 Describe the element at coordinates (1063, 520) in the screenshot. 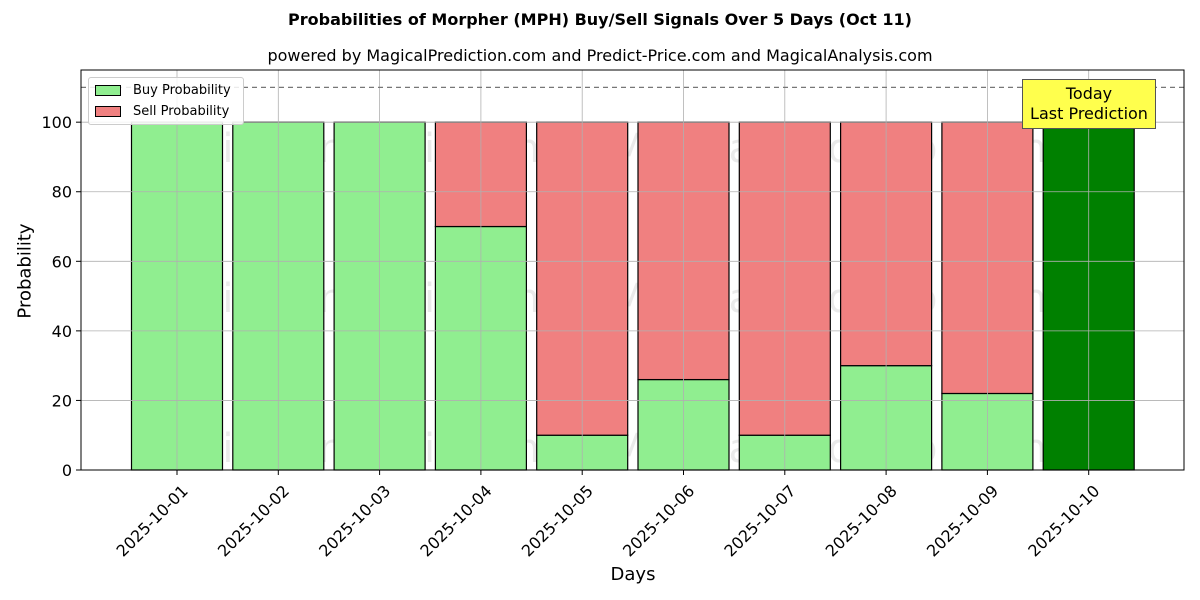

I see `x-tick-label: 2025-10-10` at that location.